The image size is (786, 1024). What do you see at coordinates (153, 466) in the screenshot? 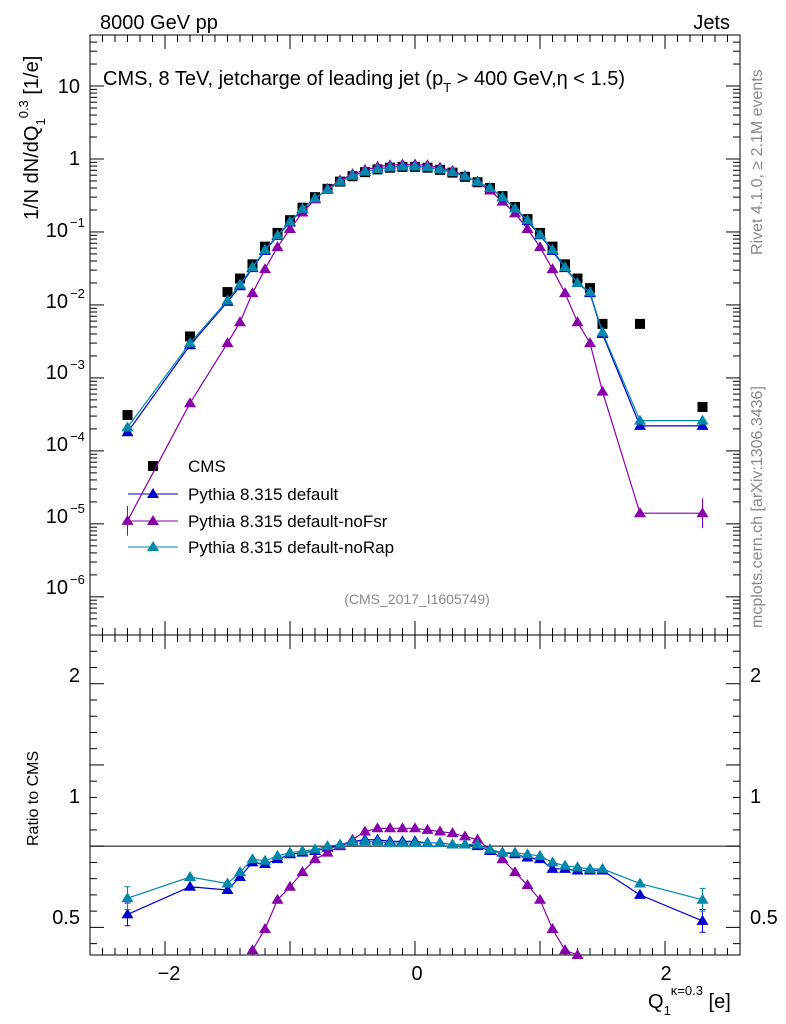
I see `legend-marker-cms` at bounding box center [153, 466].